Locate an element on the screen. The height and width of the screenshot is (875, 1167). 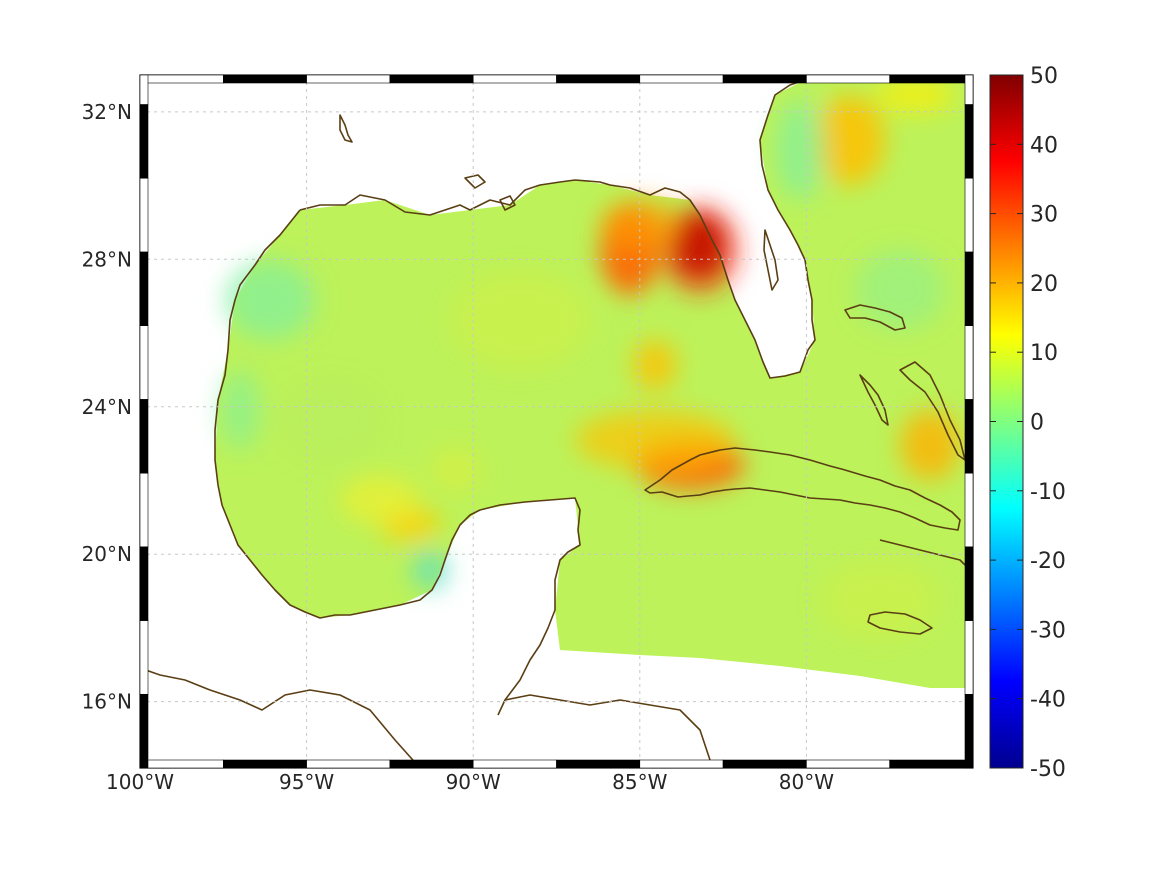
lat-tick-label: 24°N is located at coordinates (107, 407).